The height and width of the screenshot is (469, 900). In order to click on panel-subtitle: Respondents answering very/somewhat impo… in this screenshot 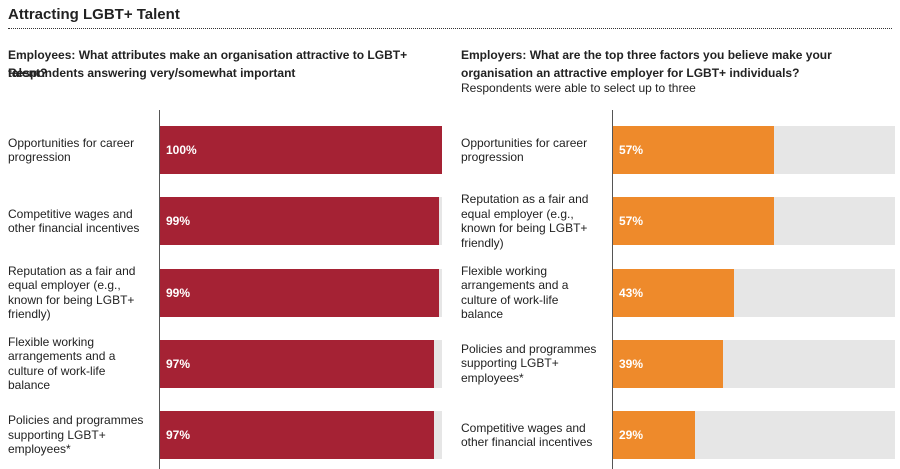, I will do `click(152, 73)`.